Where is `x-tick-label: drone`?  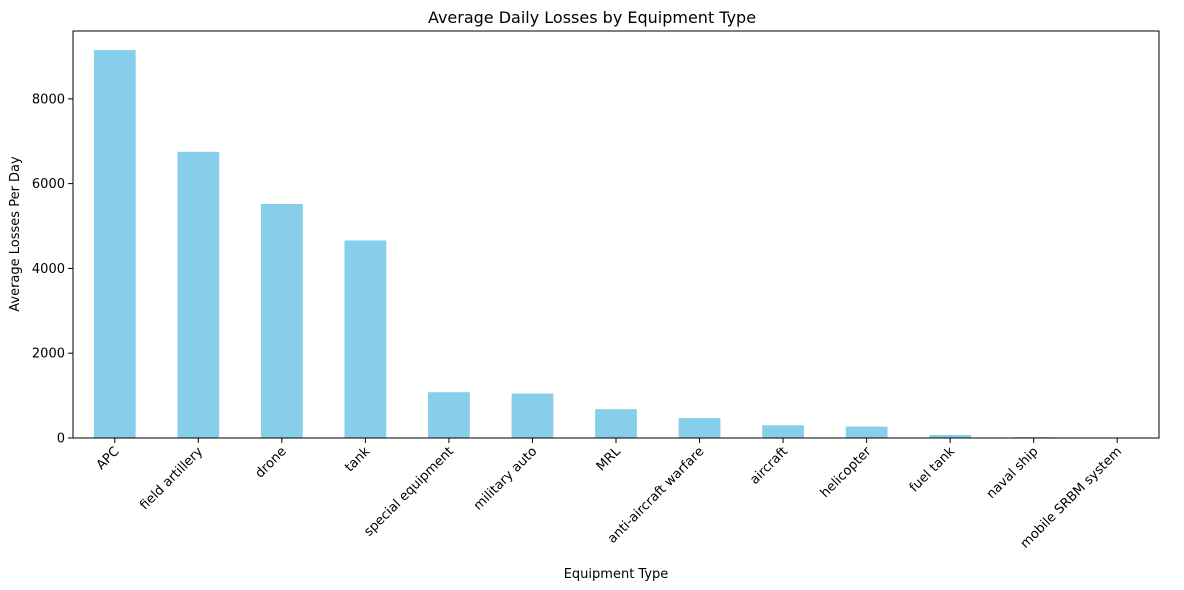
x-tick-label: drone is located at coordinates (271, 462).